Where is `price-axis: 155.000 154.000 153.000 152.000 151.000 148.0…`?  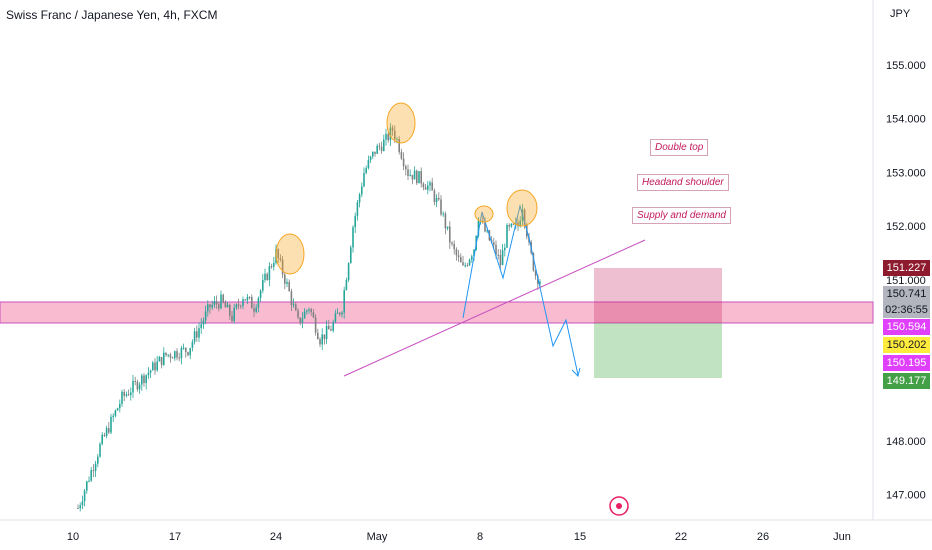
price-axis: 155.000 154.000 153.000 152.000 151.000 148.0… is located at coordinates (906, 281).